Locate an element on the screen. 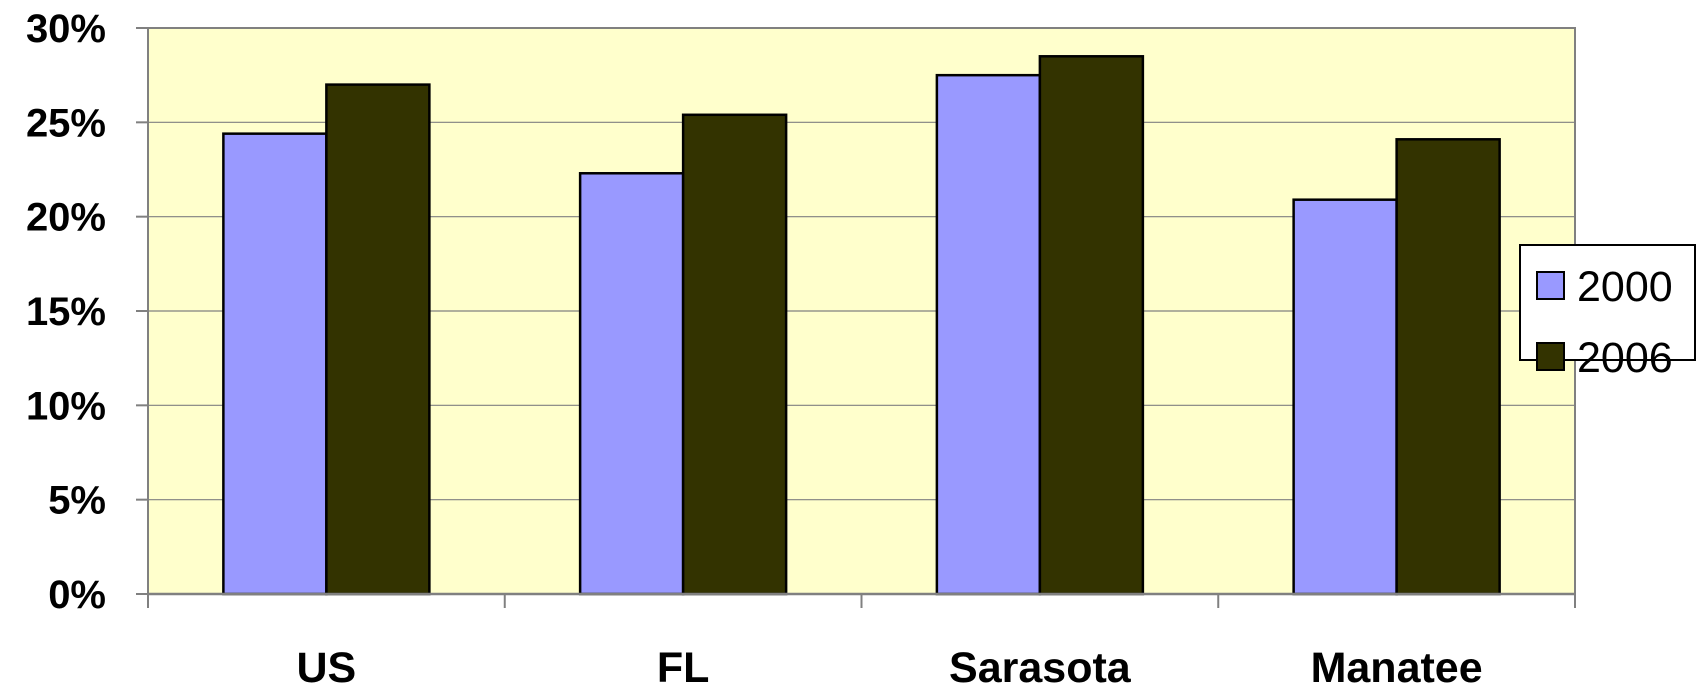 This screenshot has width=1697, height=688. y-tick-label: 20% is located at coordinates (66, 218).